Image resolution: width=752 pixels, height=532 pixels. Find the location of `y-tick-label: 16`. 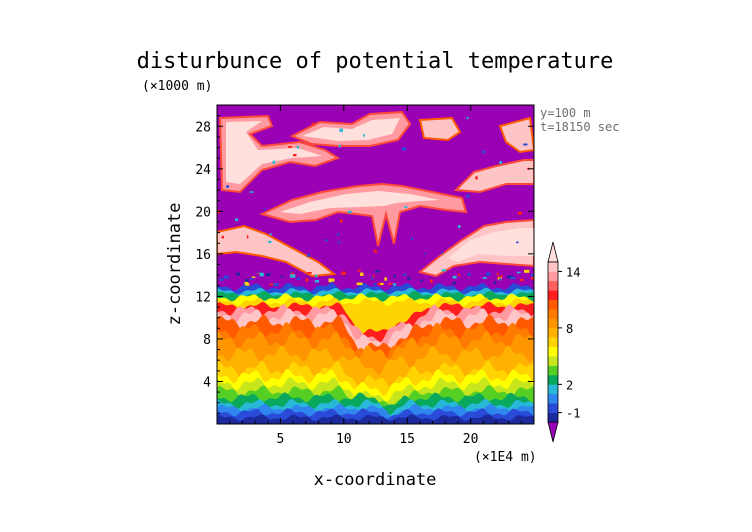

y-tick-label: 16 is located at coordinates (203, 255).